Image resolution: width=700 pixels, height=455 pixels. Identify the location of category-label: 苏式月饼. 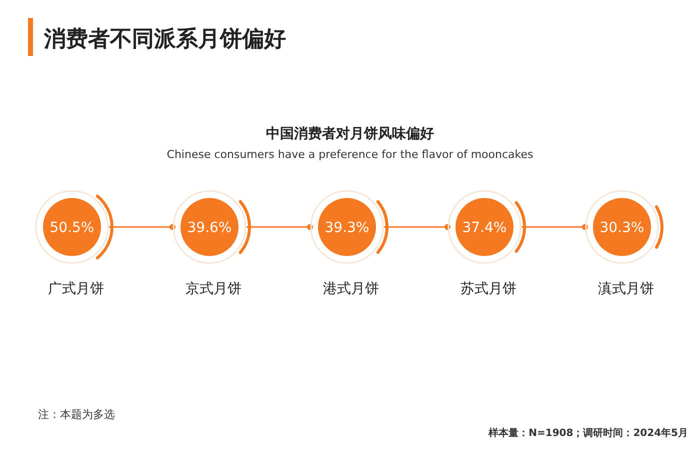
(488, 289).